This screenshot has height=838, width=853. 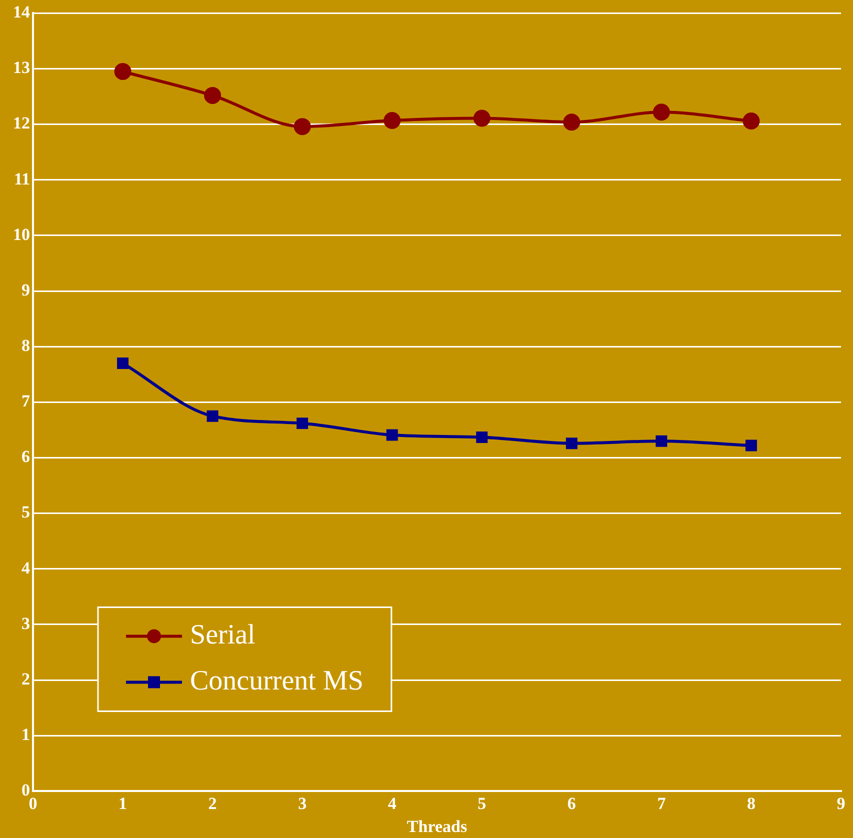 I want to click on y-tick-label: 3, so click(x=26, y=623).